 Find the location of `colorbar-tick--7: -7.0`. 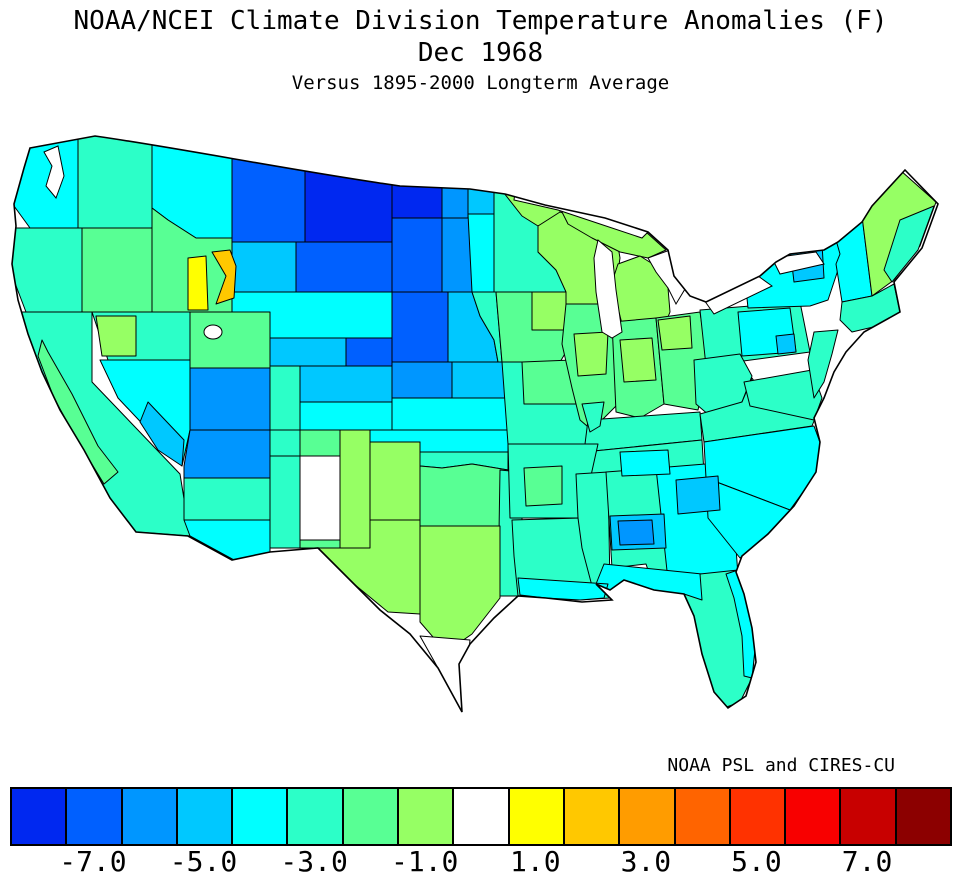

colorbar-tick--7: -7.0 is located at coordinates (93, 860).